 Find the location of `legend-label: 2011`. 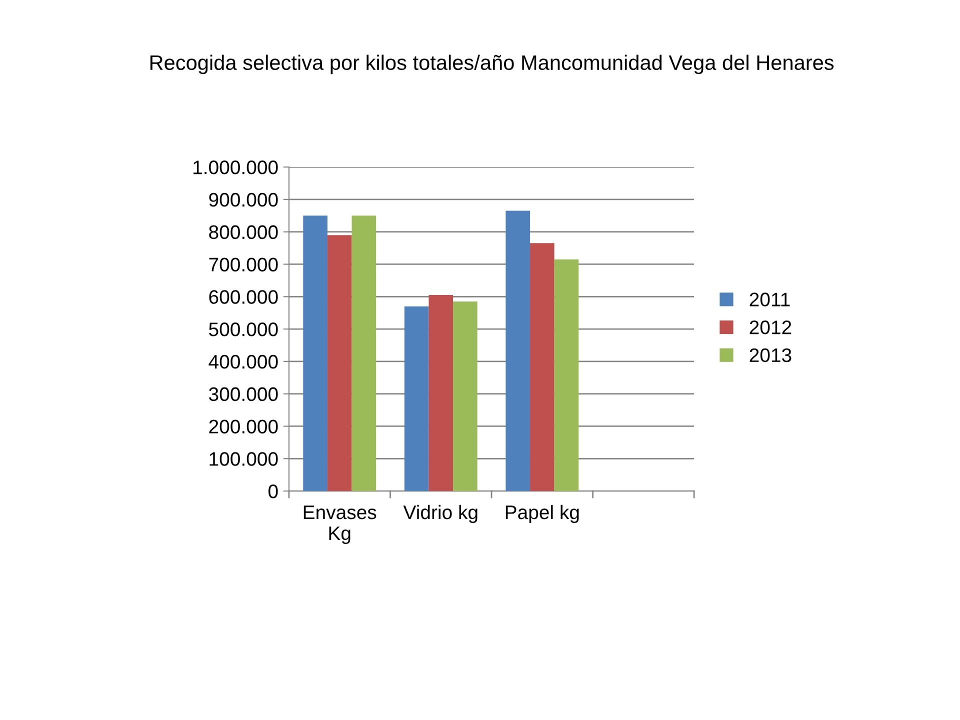

legend-label: 2011 is located at coordinates (770, 299).